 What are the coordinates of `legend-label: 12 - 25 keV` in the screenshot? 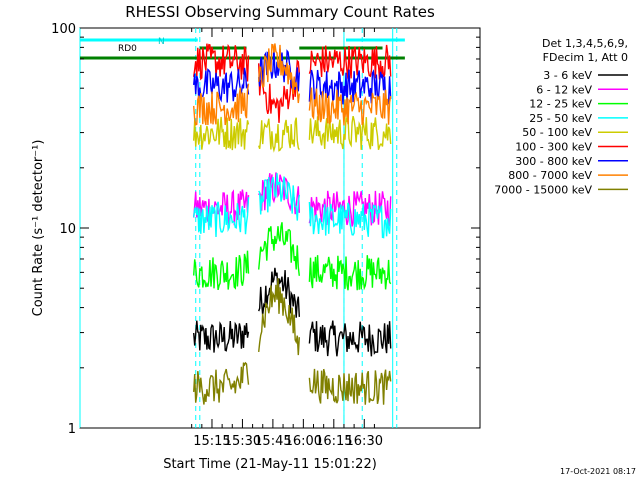 It's located at (560, 104).